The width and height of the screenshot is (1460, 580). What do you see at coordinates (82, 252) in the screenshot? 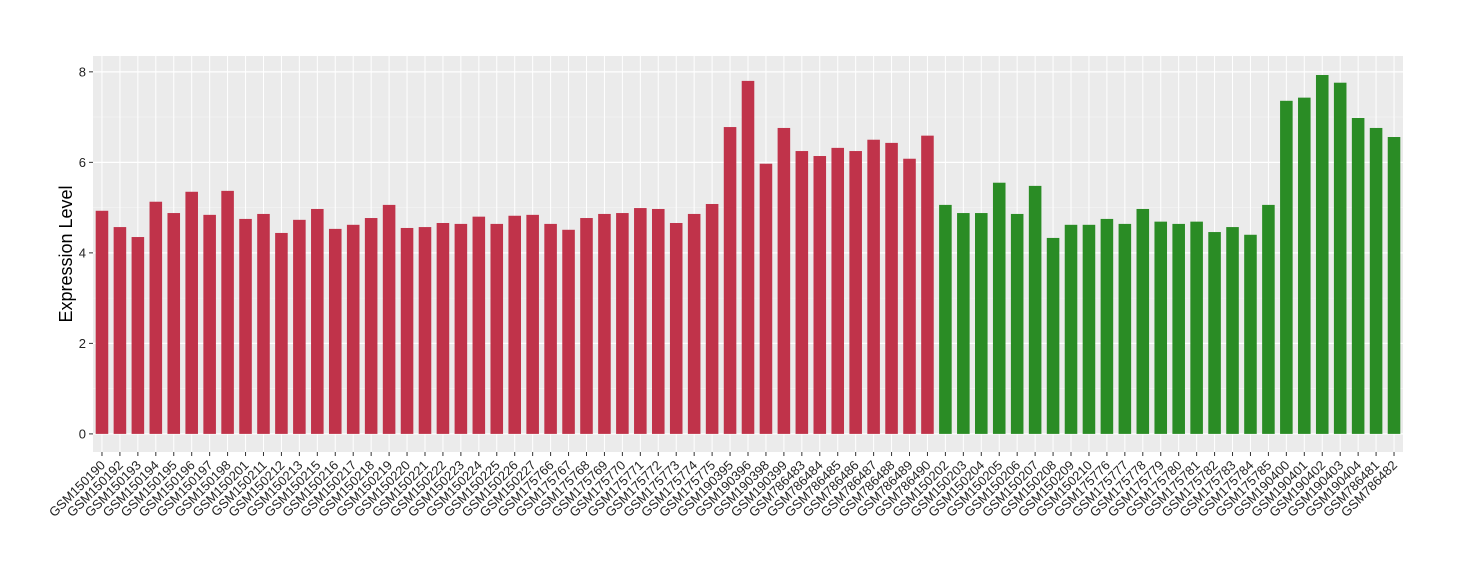
I see `y-tick-label: 4` at bounding box center [82, 252].